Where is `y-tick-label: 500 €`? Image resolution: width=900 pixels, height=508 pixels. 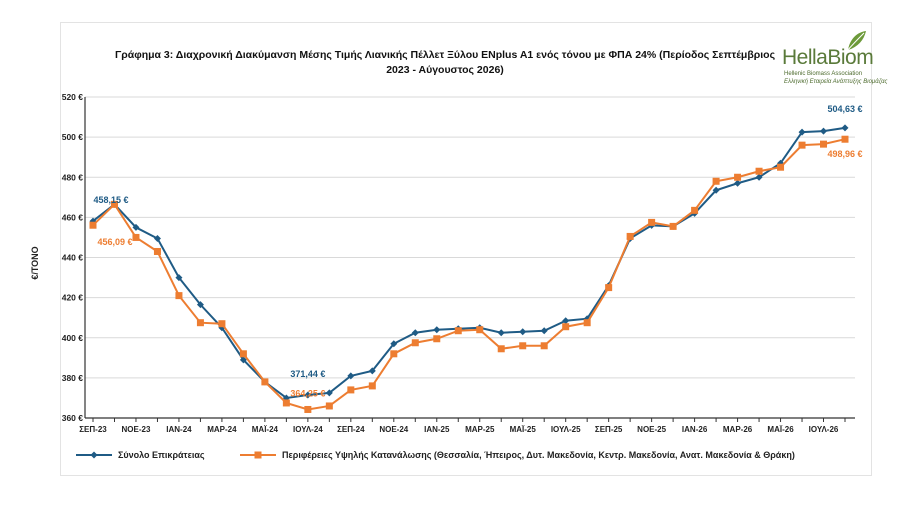
y-tick-label: 500 € is located at coordinates (73, 137).